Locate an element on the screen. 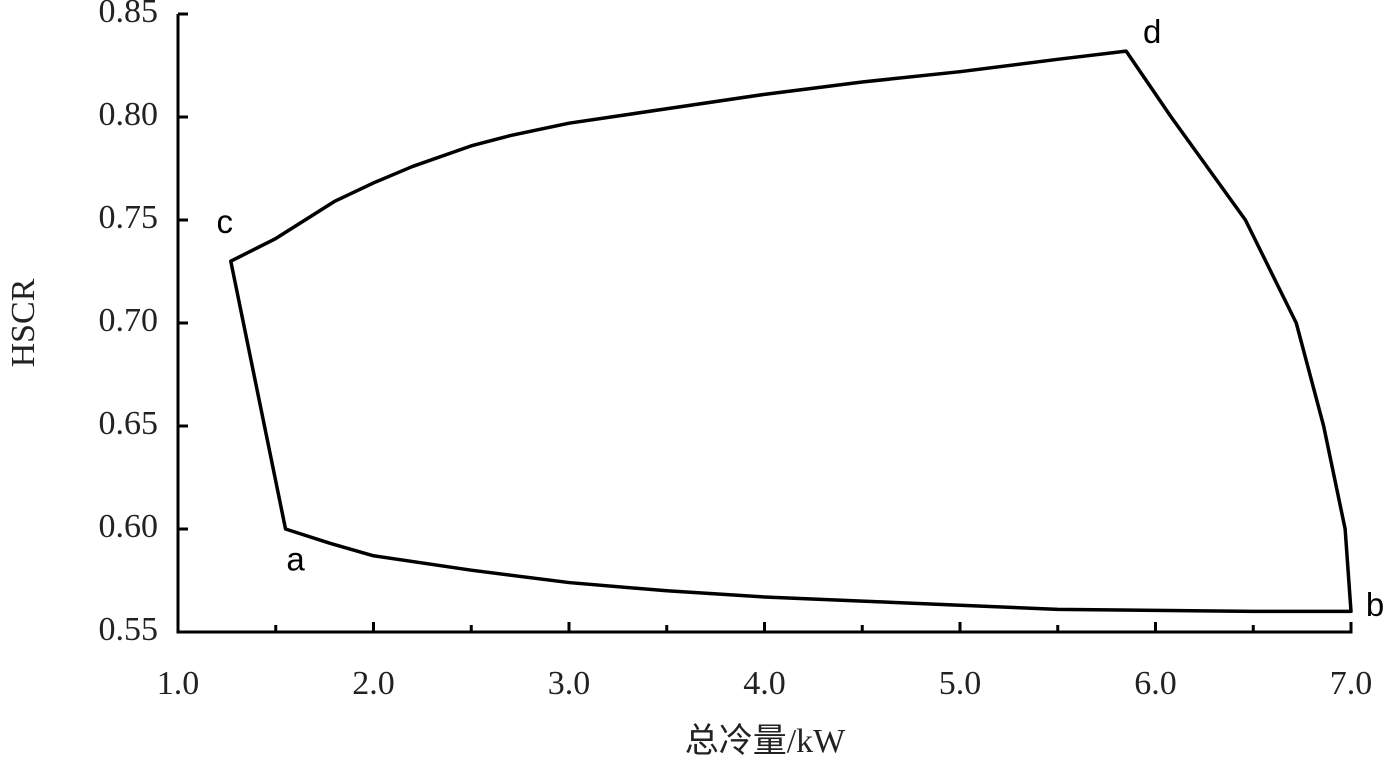 Image resolution: width=1392 pixels, height=768 pixels. x-axis-label: 总冷量/kW is located at coordinates (765, 741).